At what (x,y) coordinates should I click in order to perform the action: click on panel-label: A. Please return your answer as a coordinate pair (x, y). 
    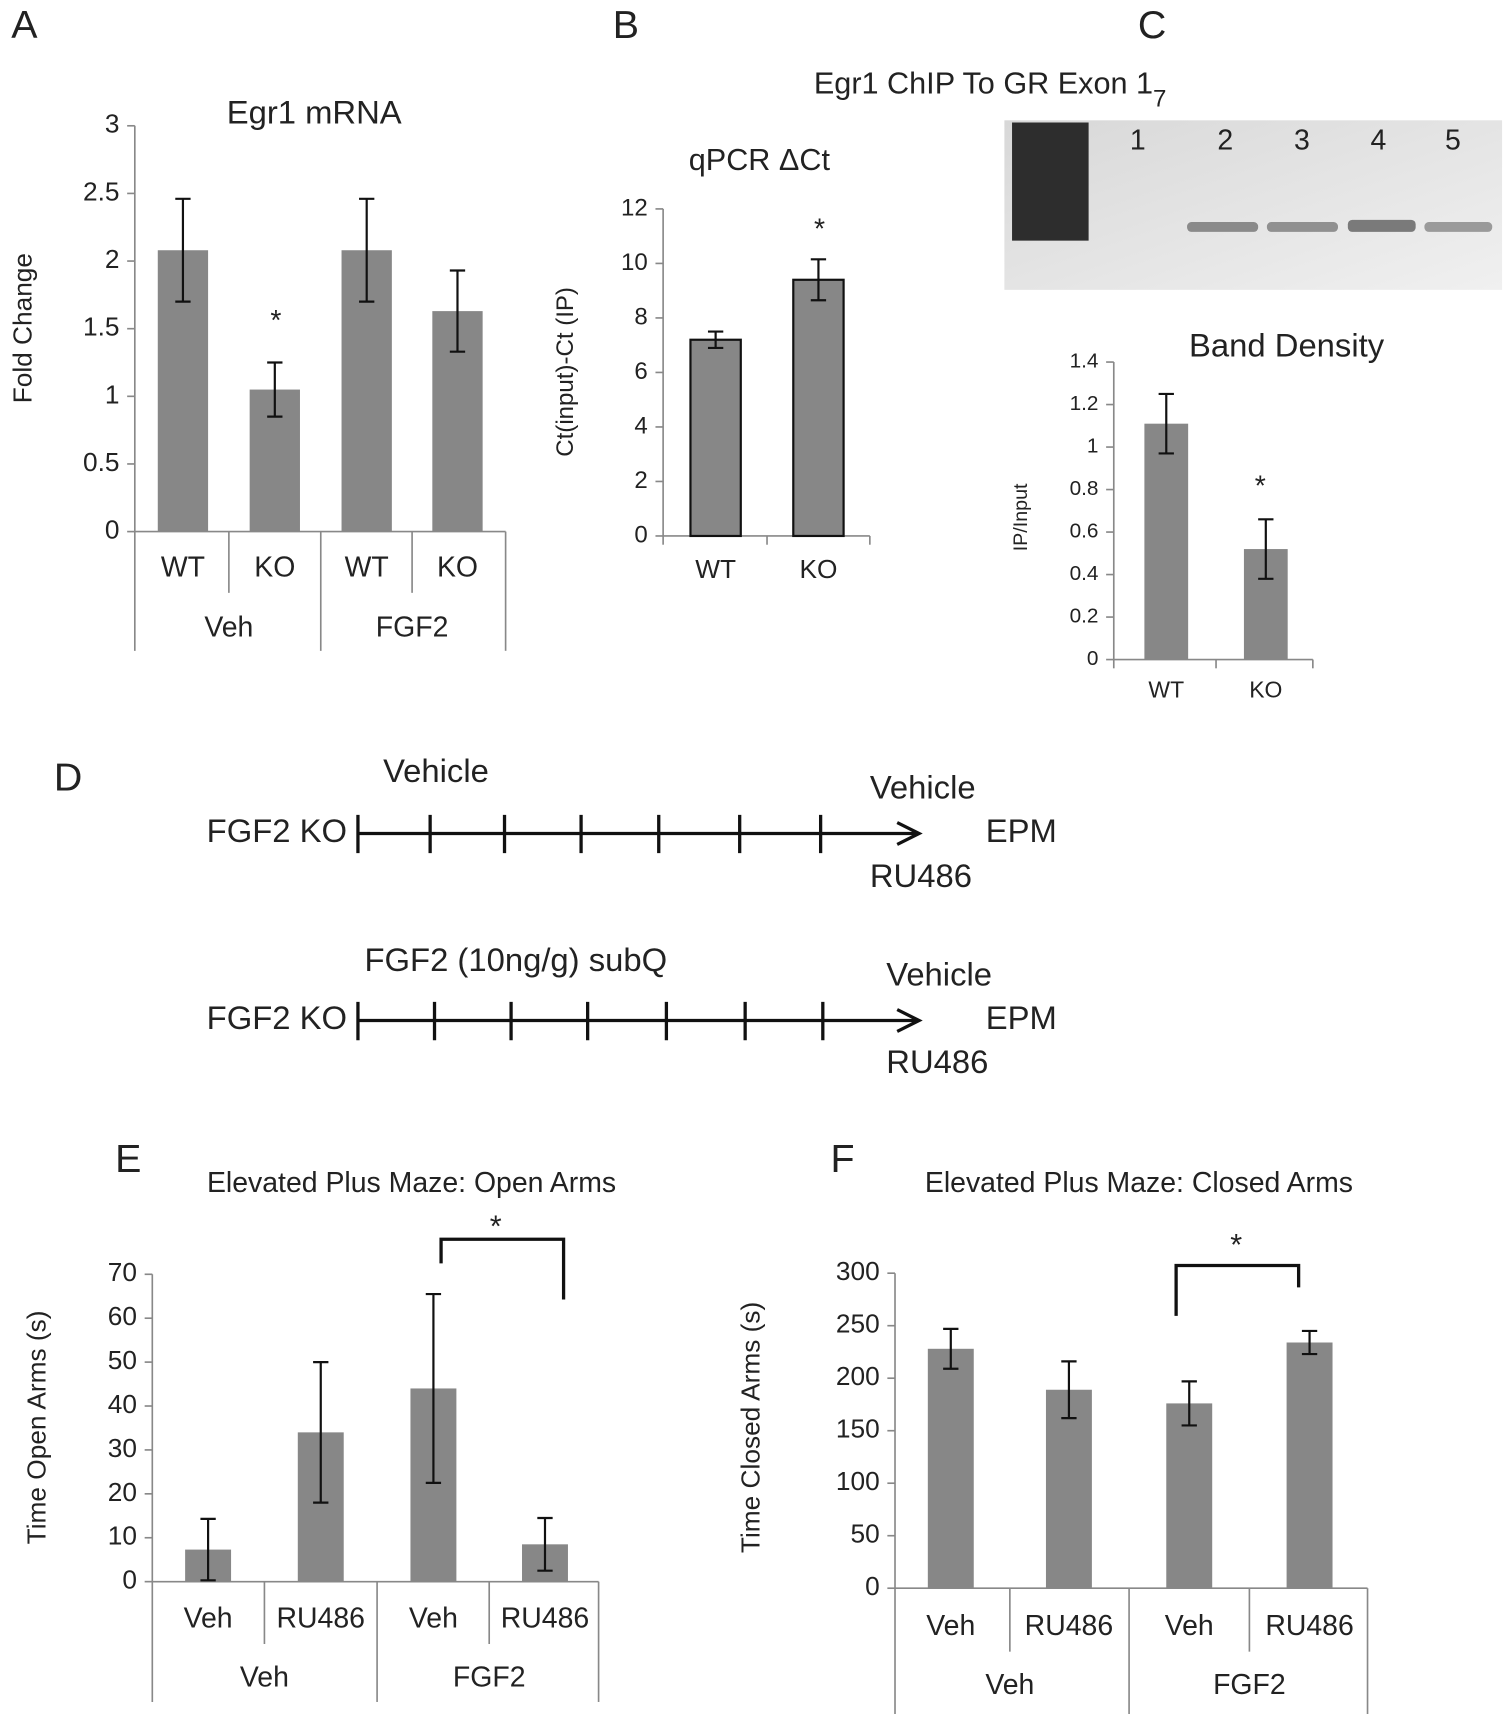
    Looking at the image, I should click on (24, 25).